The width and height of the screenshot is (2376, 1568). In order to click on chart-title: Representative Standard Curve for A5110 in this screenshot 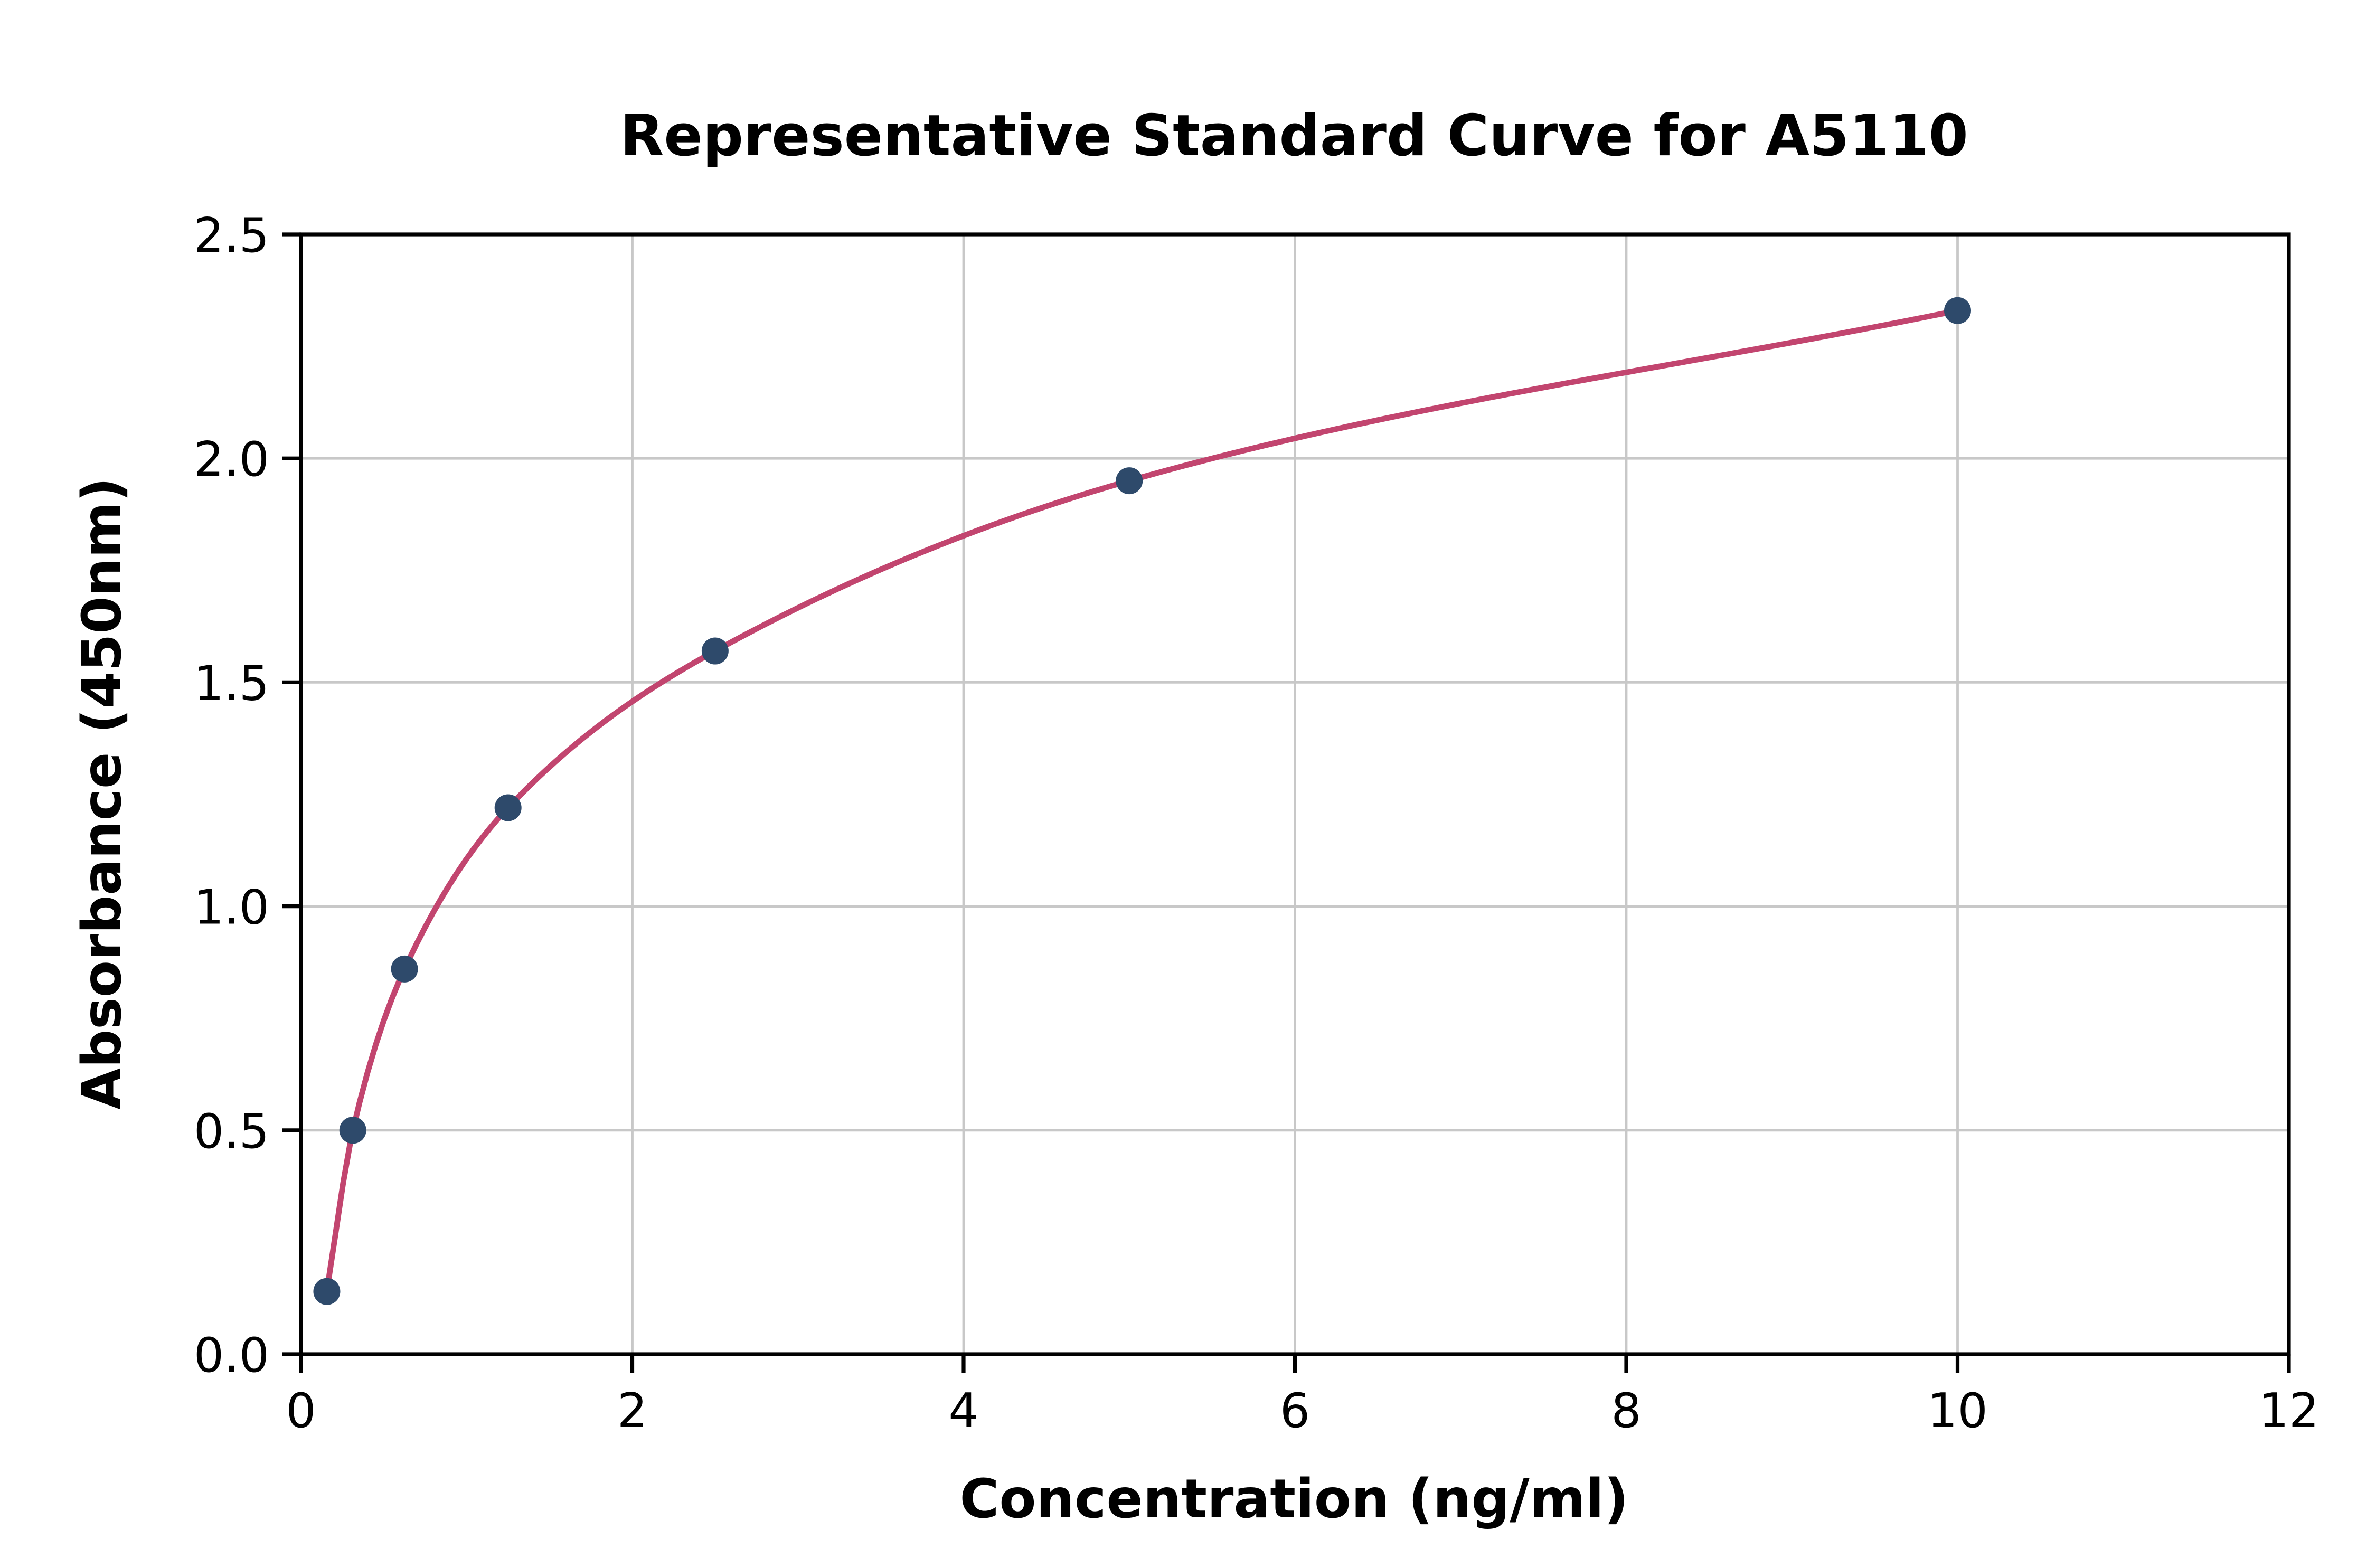, I will do `click(1294, 136)`.